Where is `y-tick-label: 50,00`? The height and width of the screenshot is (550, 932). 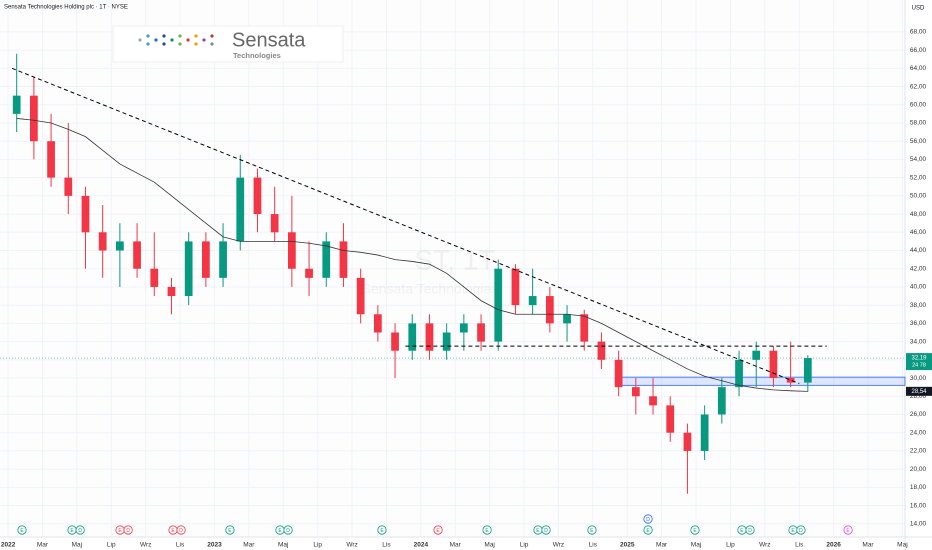
y-tick-label: 50,00 is located at coordinates (918, 196).